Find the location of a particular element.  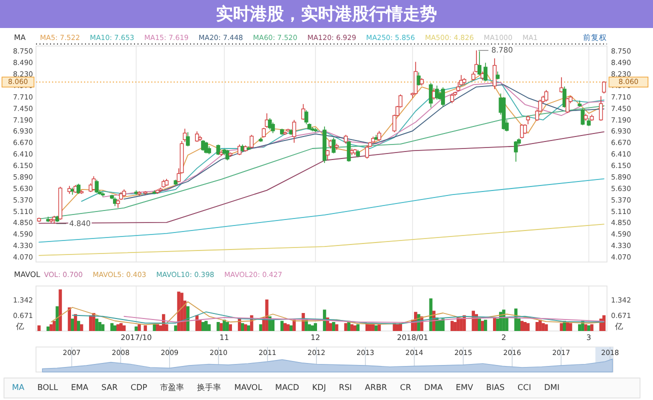

text: BOLL is located at coordinates (47, 387).